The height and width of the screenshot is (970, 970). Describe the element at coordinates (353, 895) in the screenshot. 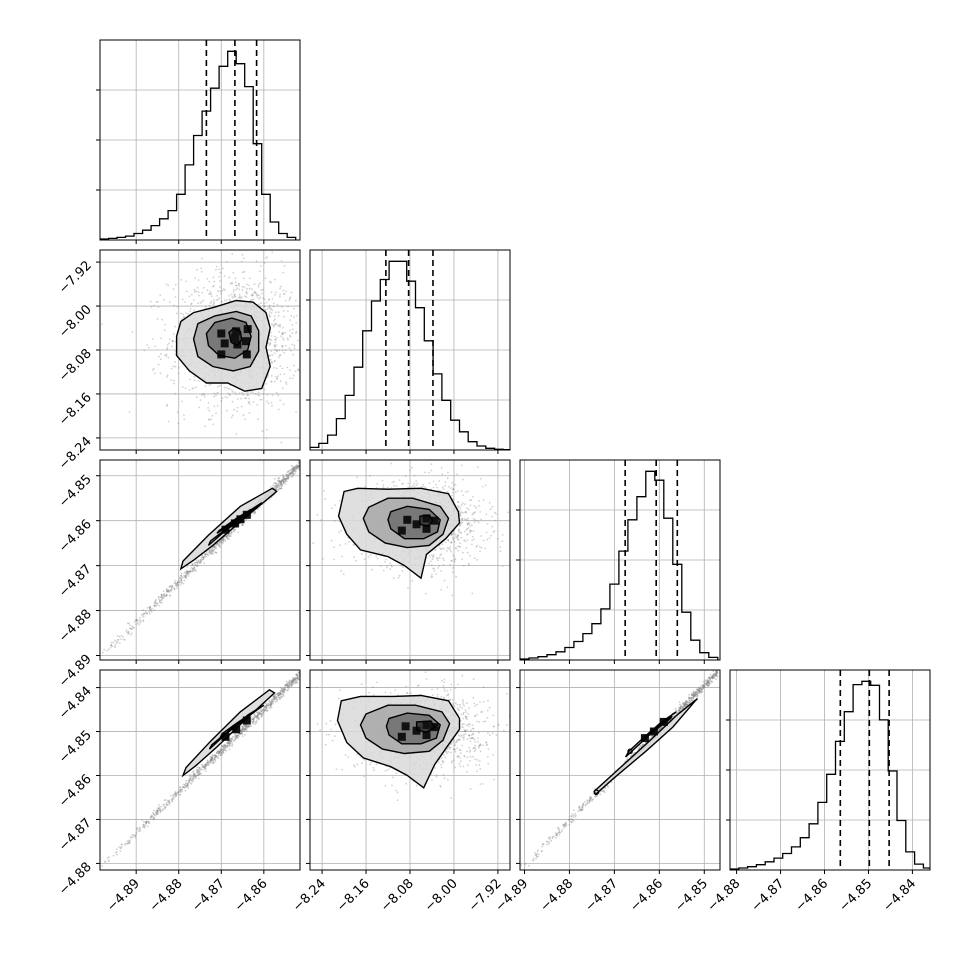

I see `x-tick-label: −8.16` at that location.